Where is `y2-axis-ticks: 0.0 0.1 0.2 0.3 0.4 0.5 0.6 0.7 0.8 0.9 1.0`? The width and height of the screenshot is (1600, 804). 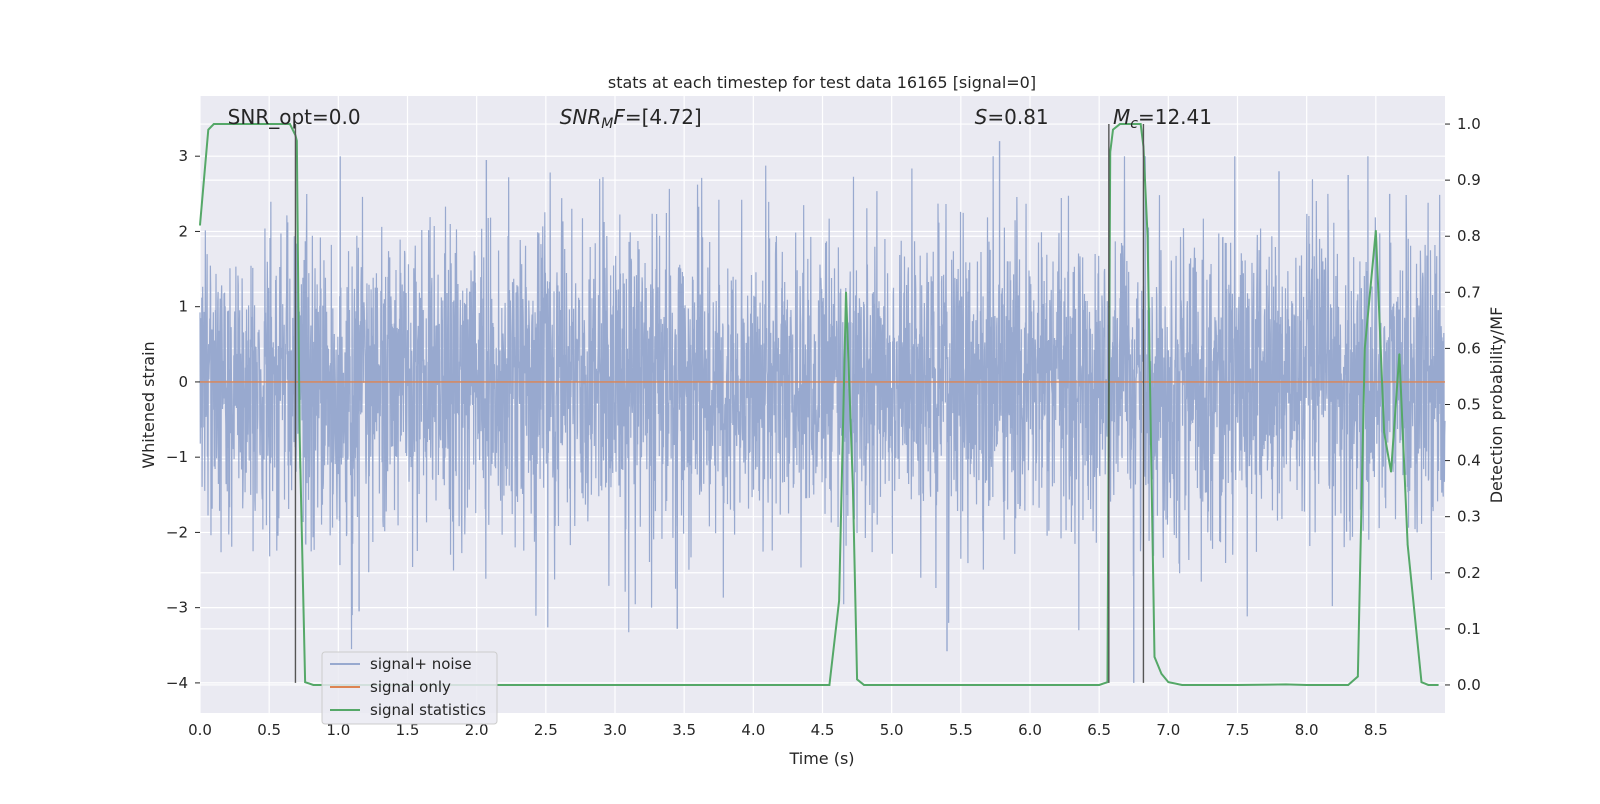 y2-axis-ticks: 0.0 0.1 0.2 0.3 0.4 0.5 0.6 0.7 0.8 0.9 1.0 is located at coordinates (1463, 404).